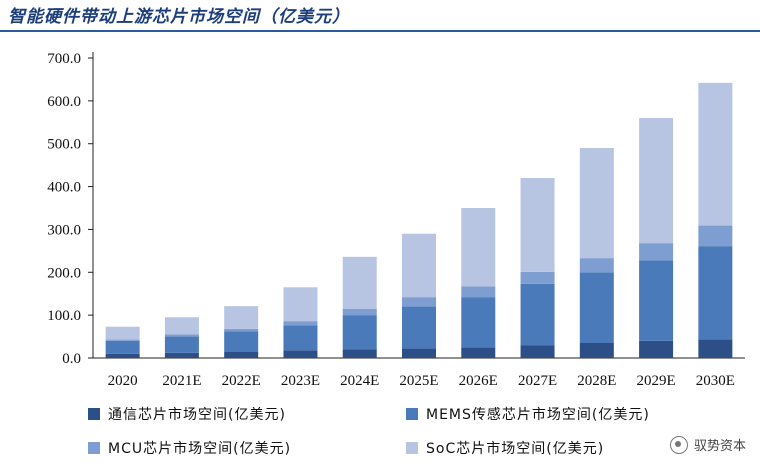 The width and height of the screenshot is (760, 472). Describe the element at coordinates (719, 446) in the screenshot. I see `watermark-text: 驭势资本` at that location.